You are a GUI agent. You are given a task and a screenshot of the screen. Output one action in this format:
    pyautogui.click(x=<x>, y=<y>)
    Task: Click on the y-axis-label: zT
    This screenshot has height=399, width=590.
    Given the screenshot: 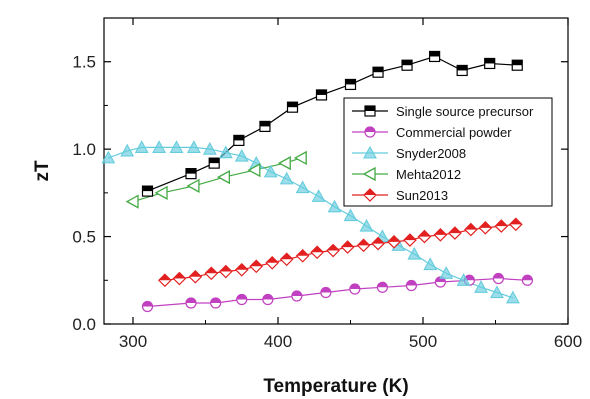 What is the action you would take?
    pyautogui.click(x=42, y=171)
    